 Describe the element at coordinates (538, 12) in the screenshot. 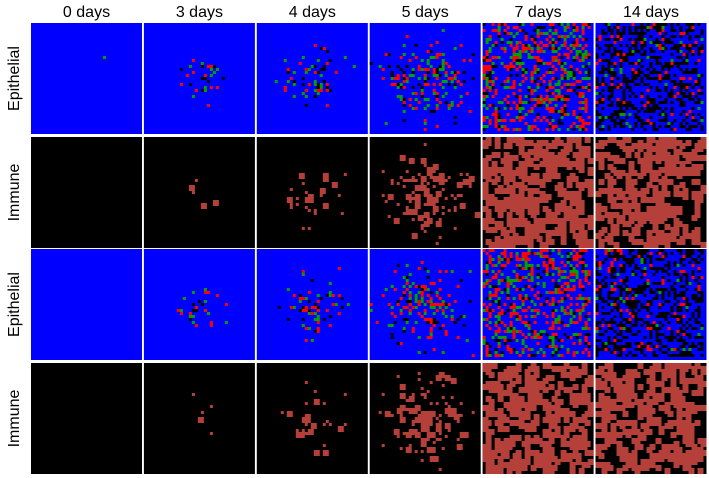

I see `column-header: 7 days` at that location.